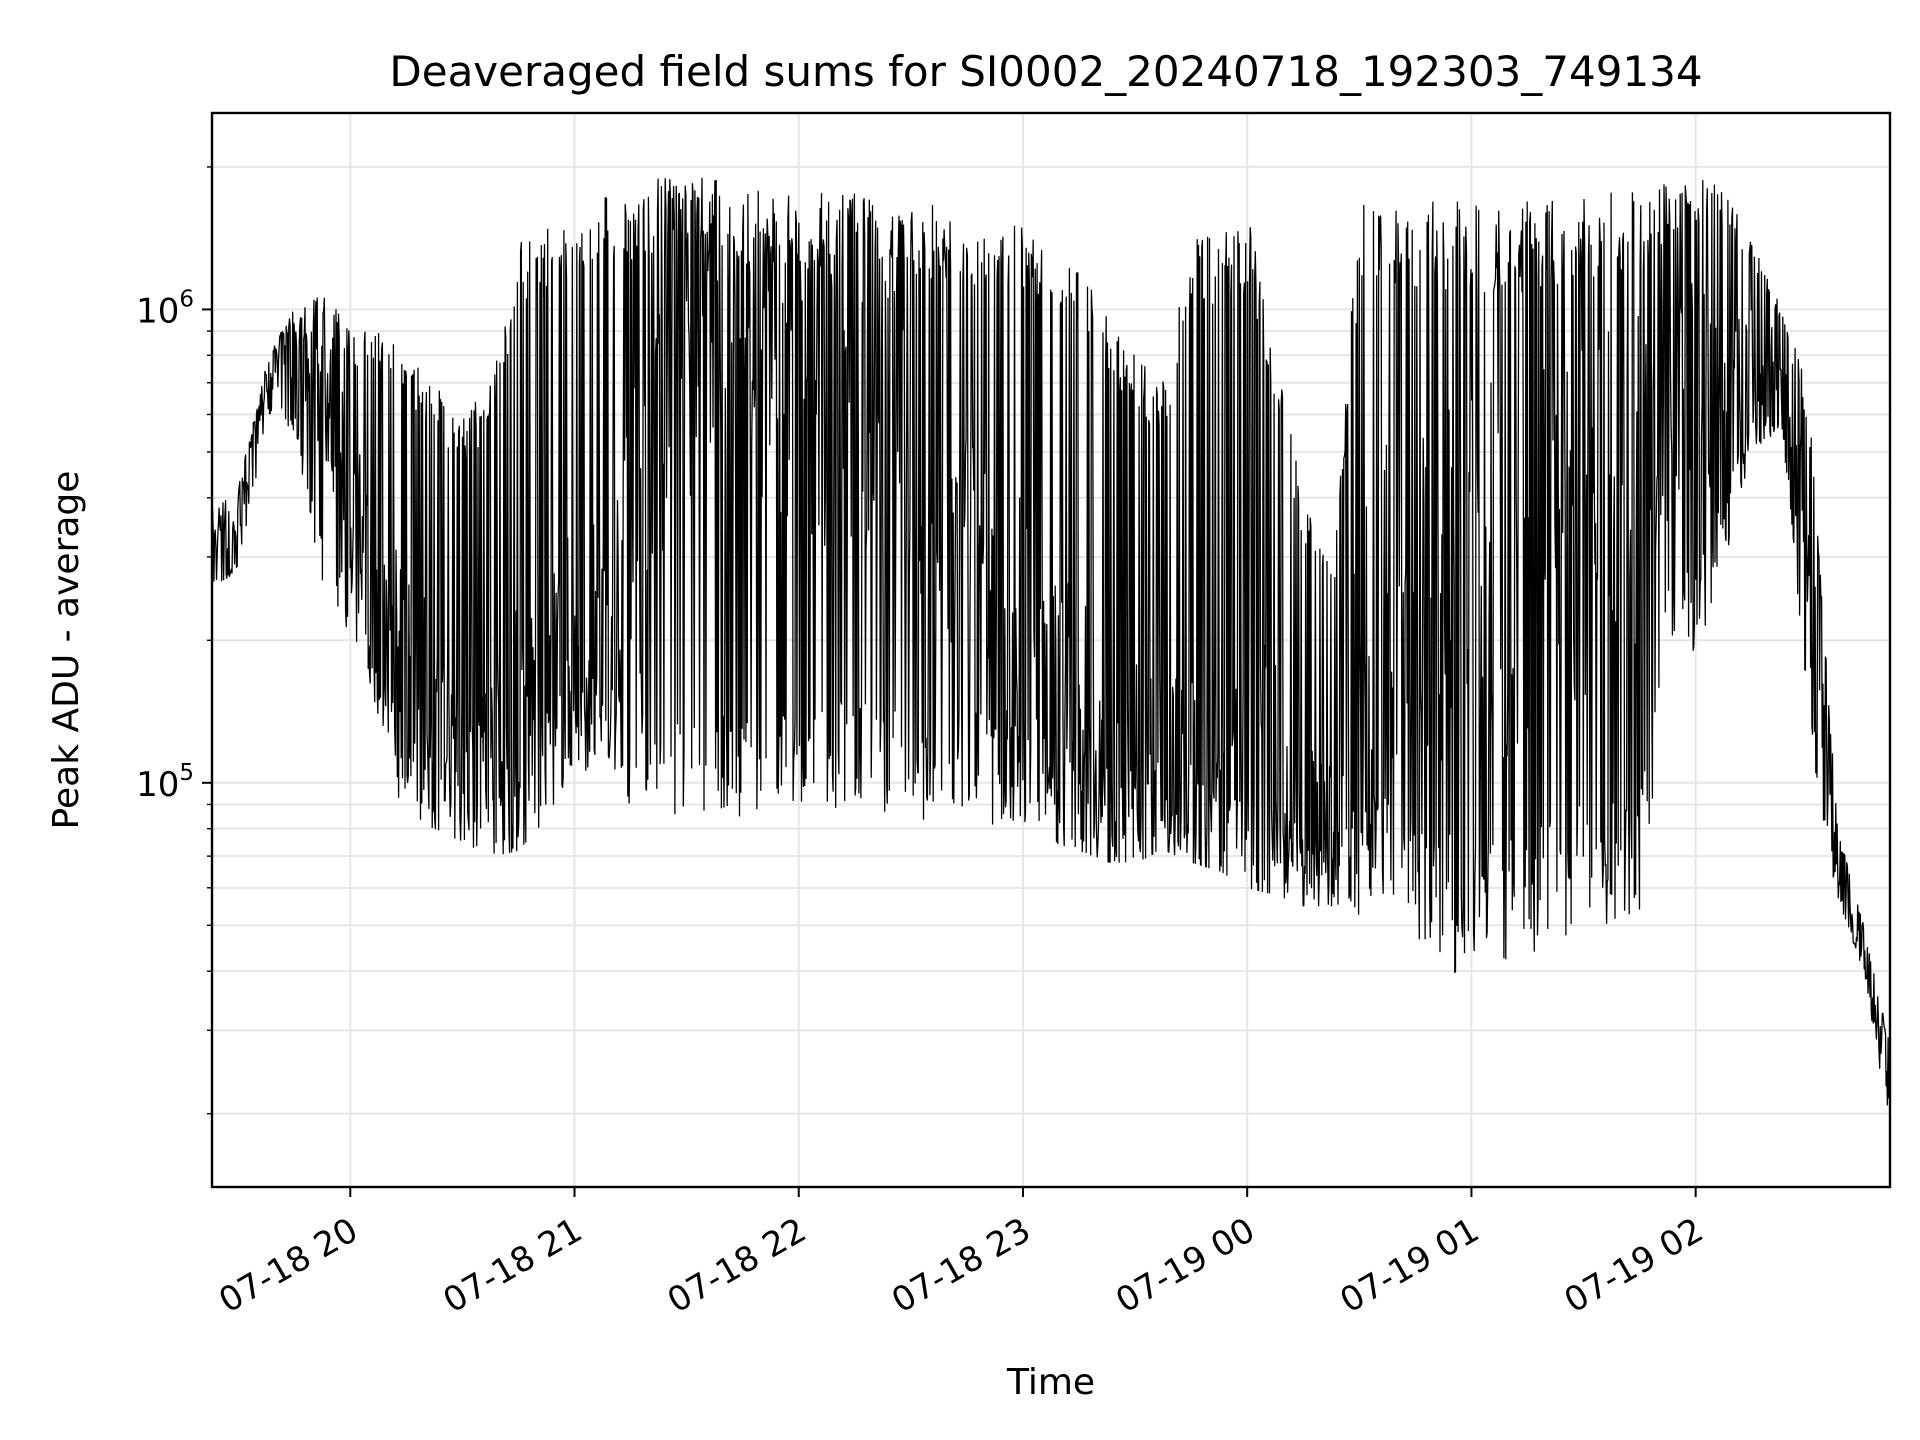  I want to click on x-tick-label: 07-18 22, so click(737, 1265).